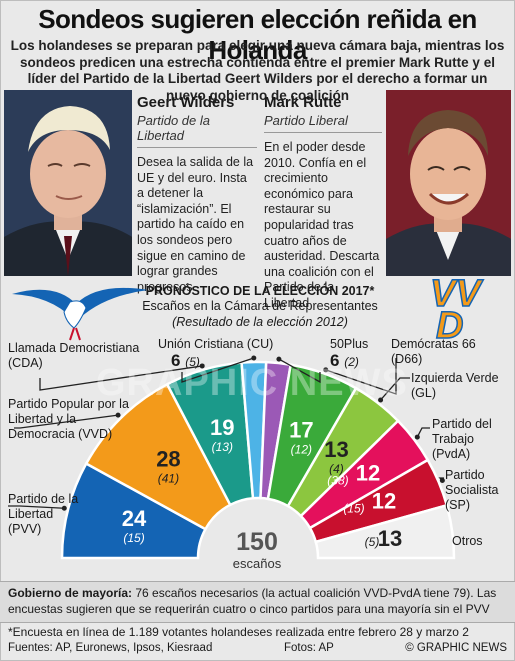 This screenshot has width=515, height=661. I want to click on leader-dot-vvd, so click(118, 415).